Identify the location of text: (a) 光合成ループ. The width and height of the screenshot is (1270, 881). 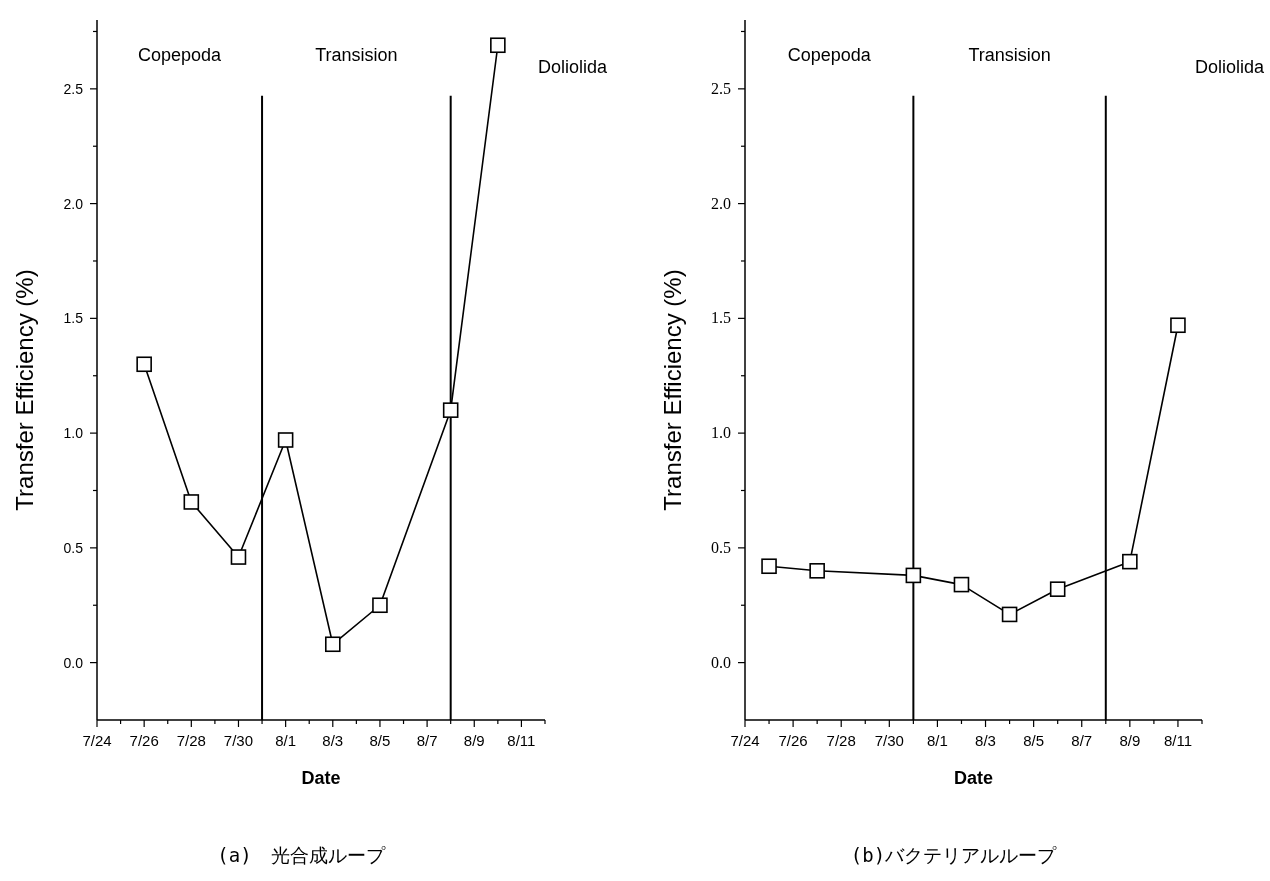
(301, 855).